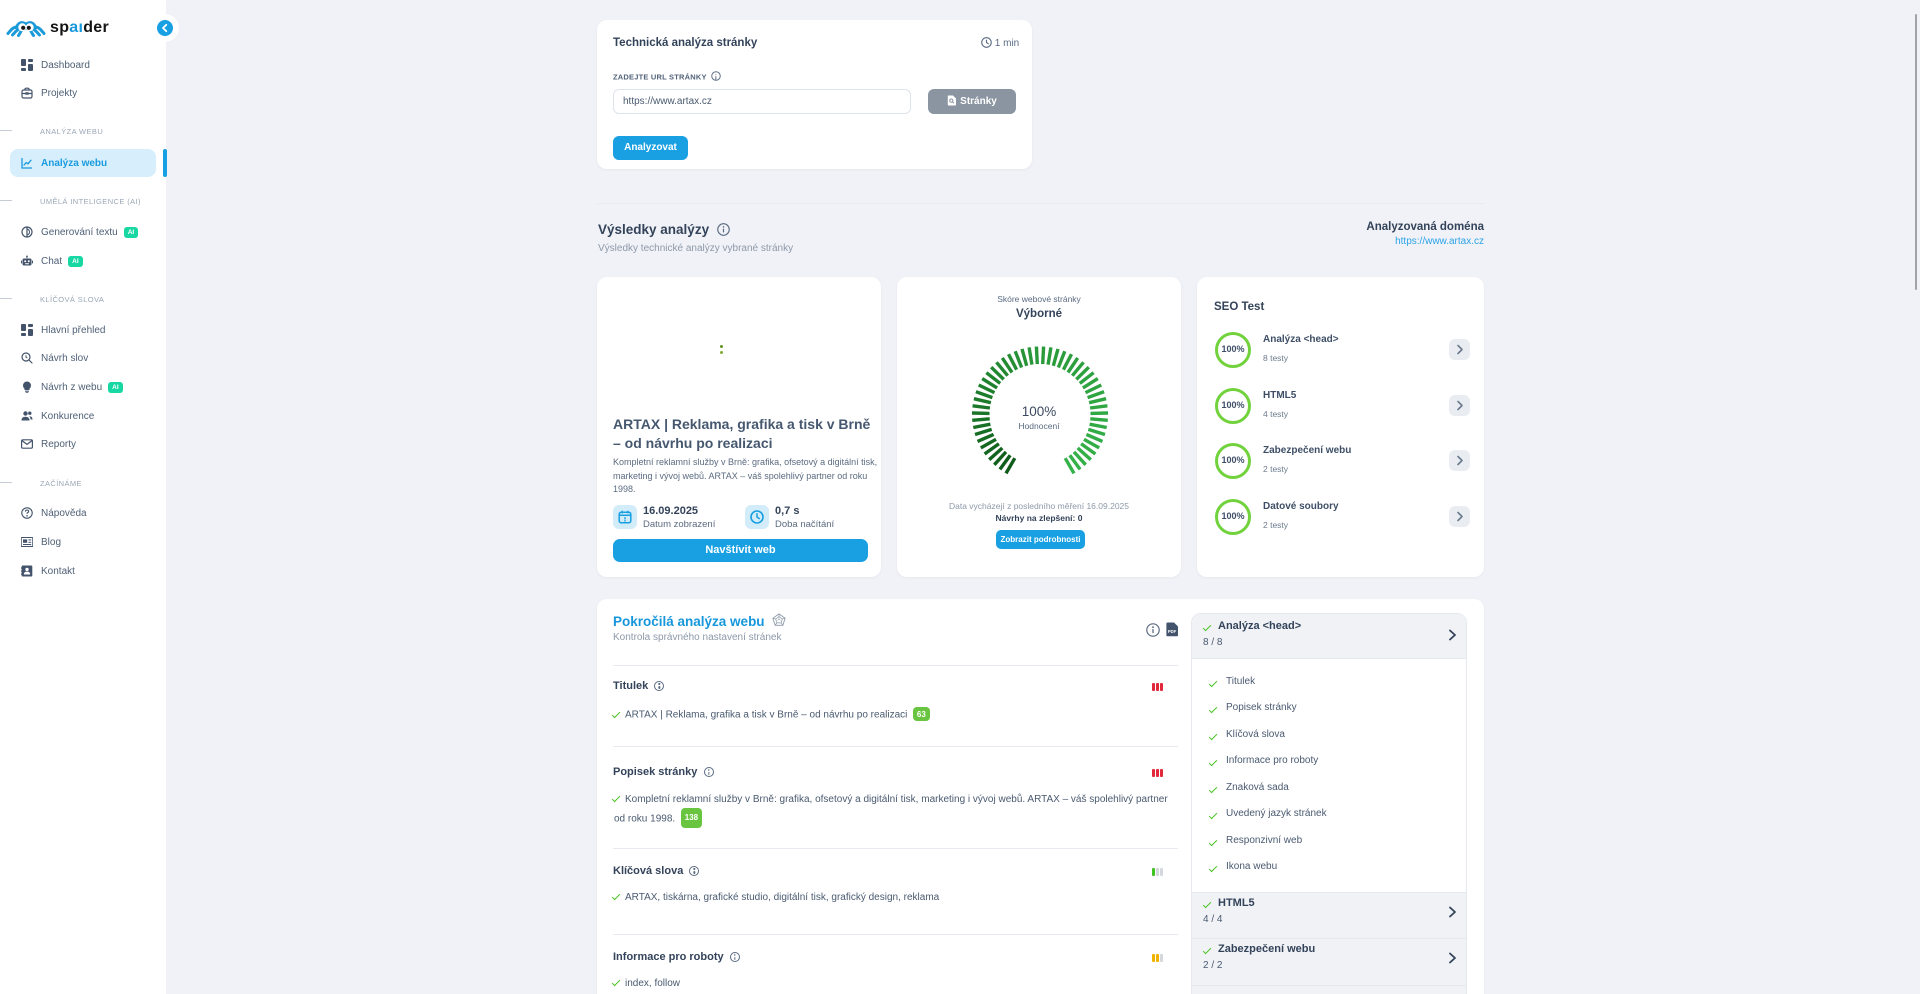 The width and height of the screenshot is (1920, 994). I want to click on svg-text: PDF, so click(1172, 631).